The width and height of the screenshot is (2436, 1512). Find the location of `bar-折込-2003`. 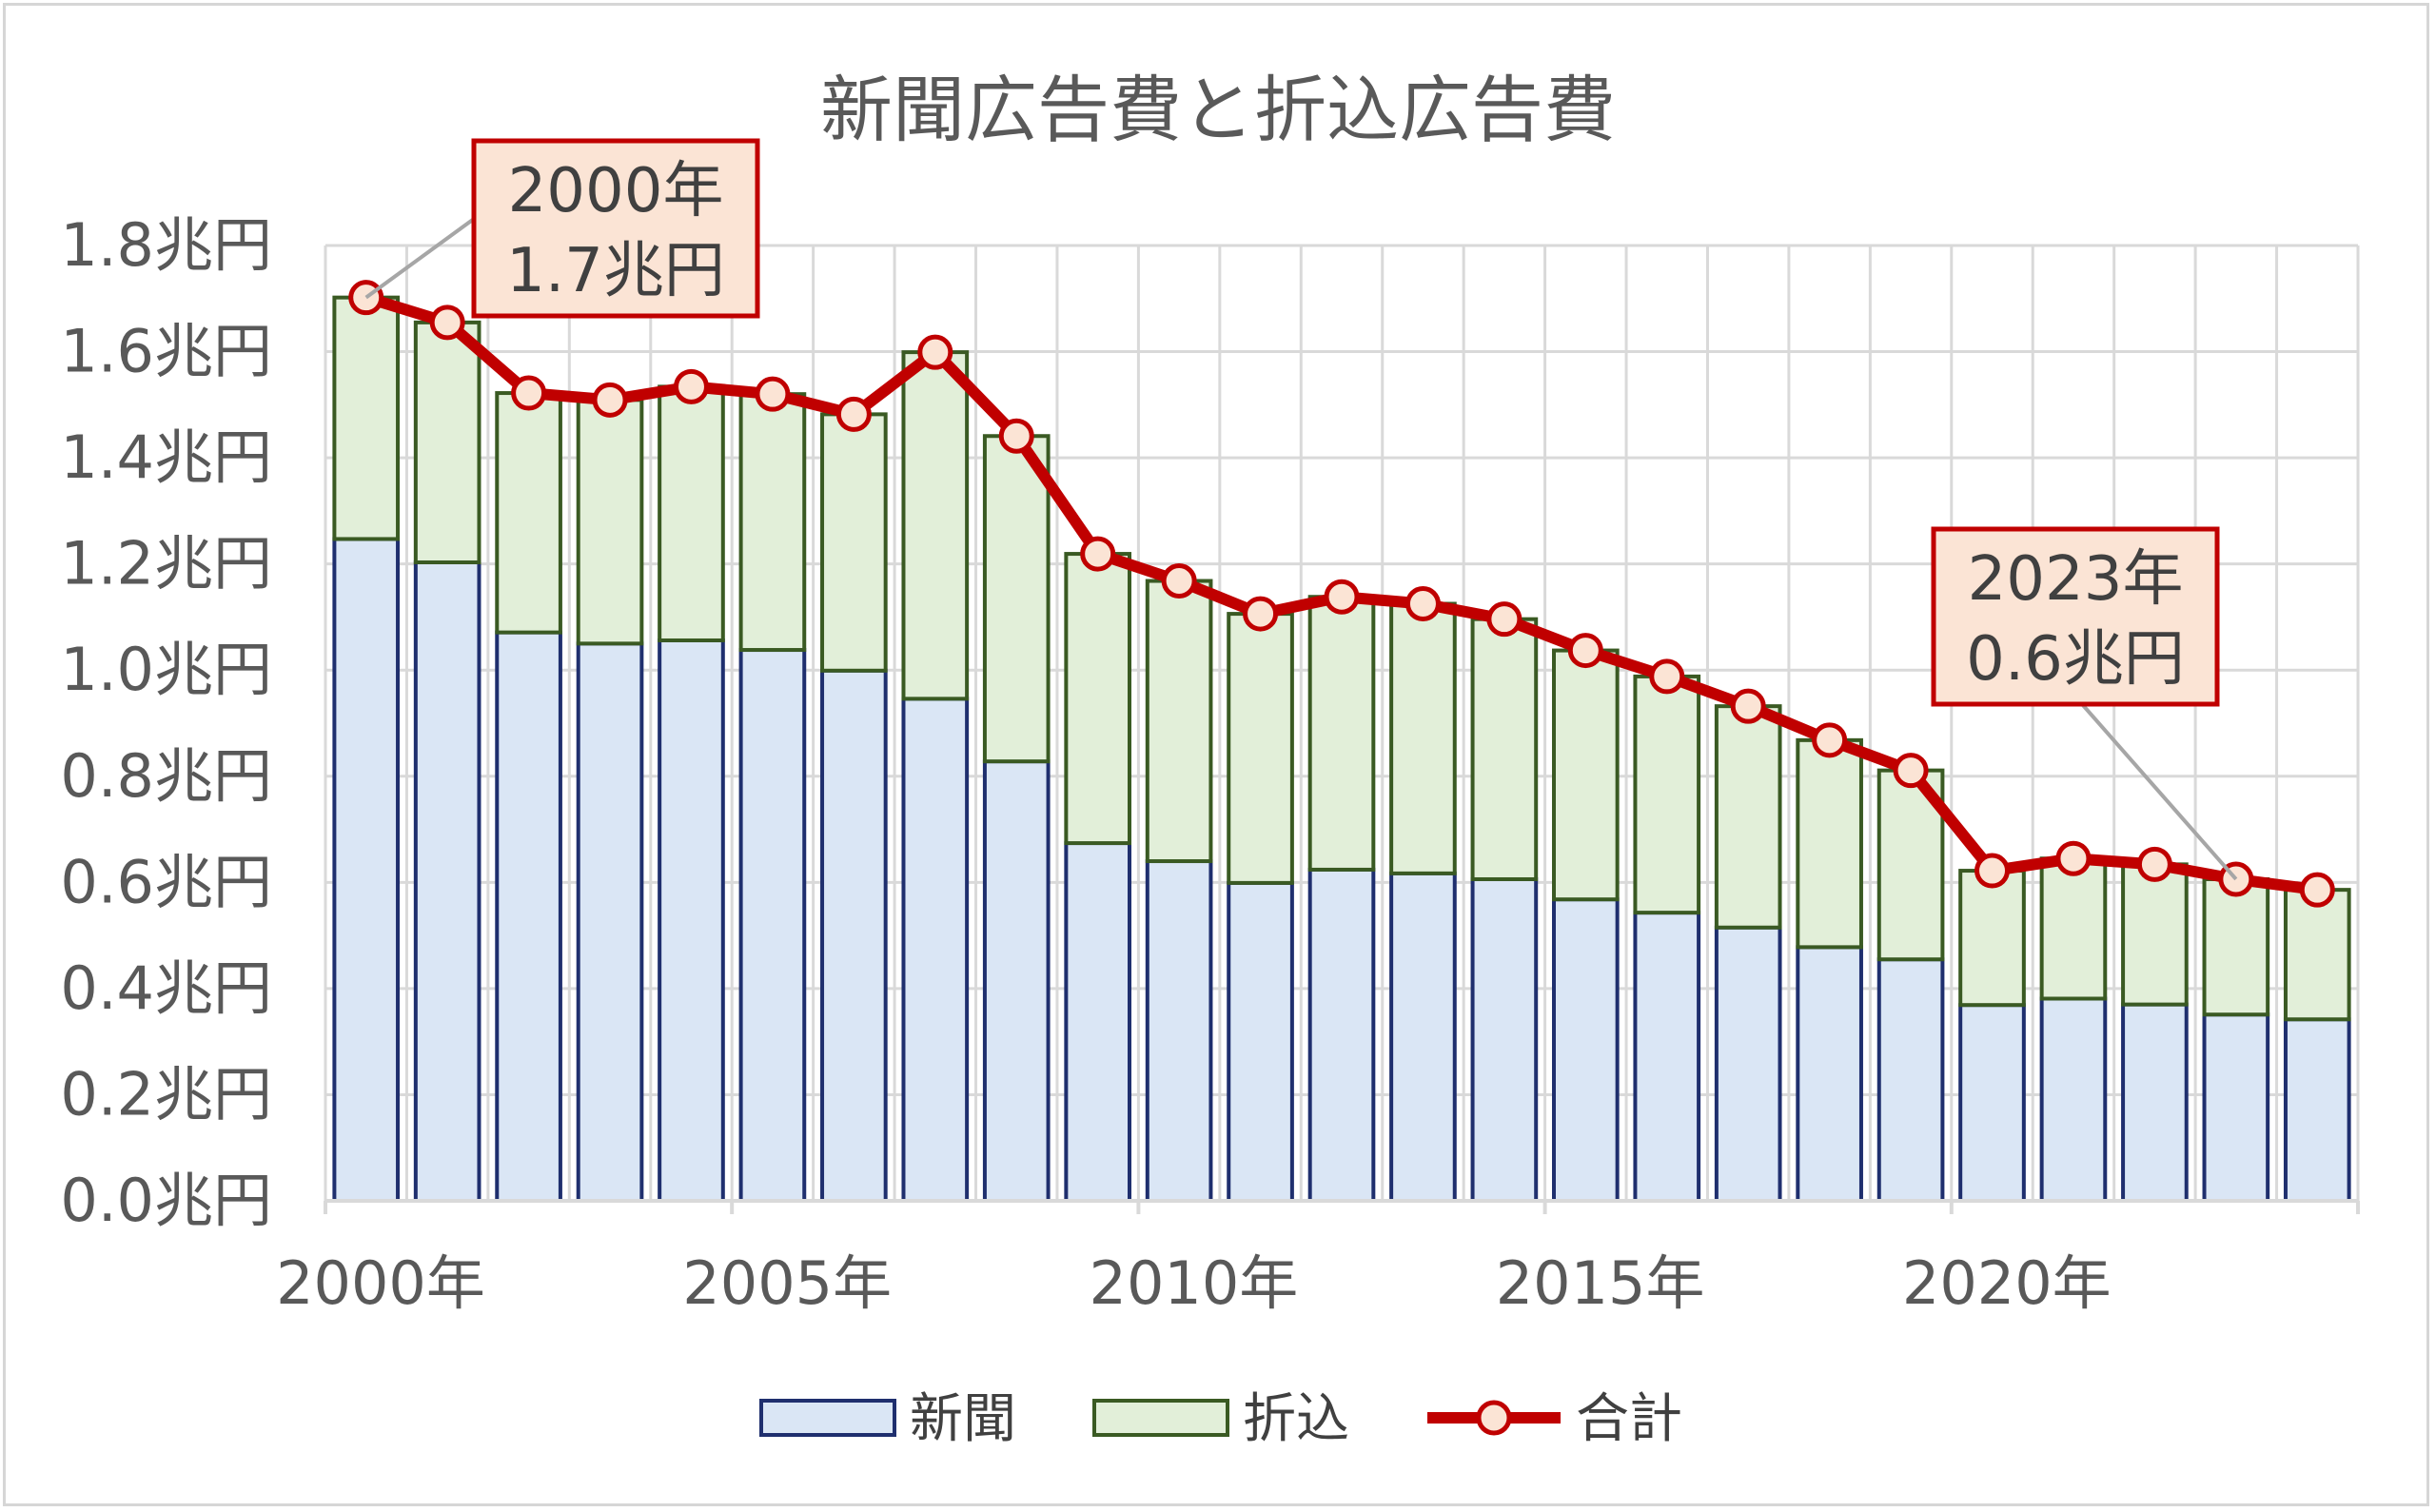

bar-折込-2003 is located at coordinates (610, 522).